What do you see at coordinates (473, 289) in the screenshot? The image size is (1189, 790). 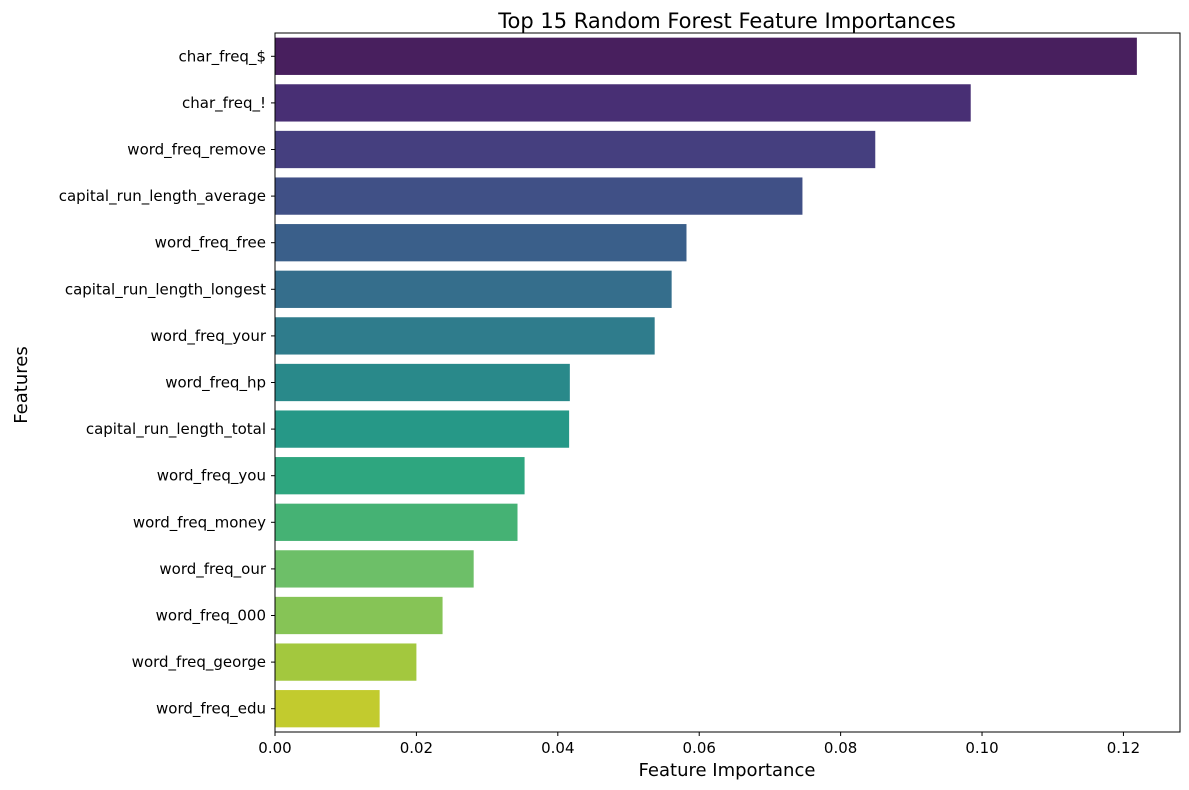 I see `bar-capital_run_length_longest` at bounding box center [473, 289].